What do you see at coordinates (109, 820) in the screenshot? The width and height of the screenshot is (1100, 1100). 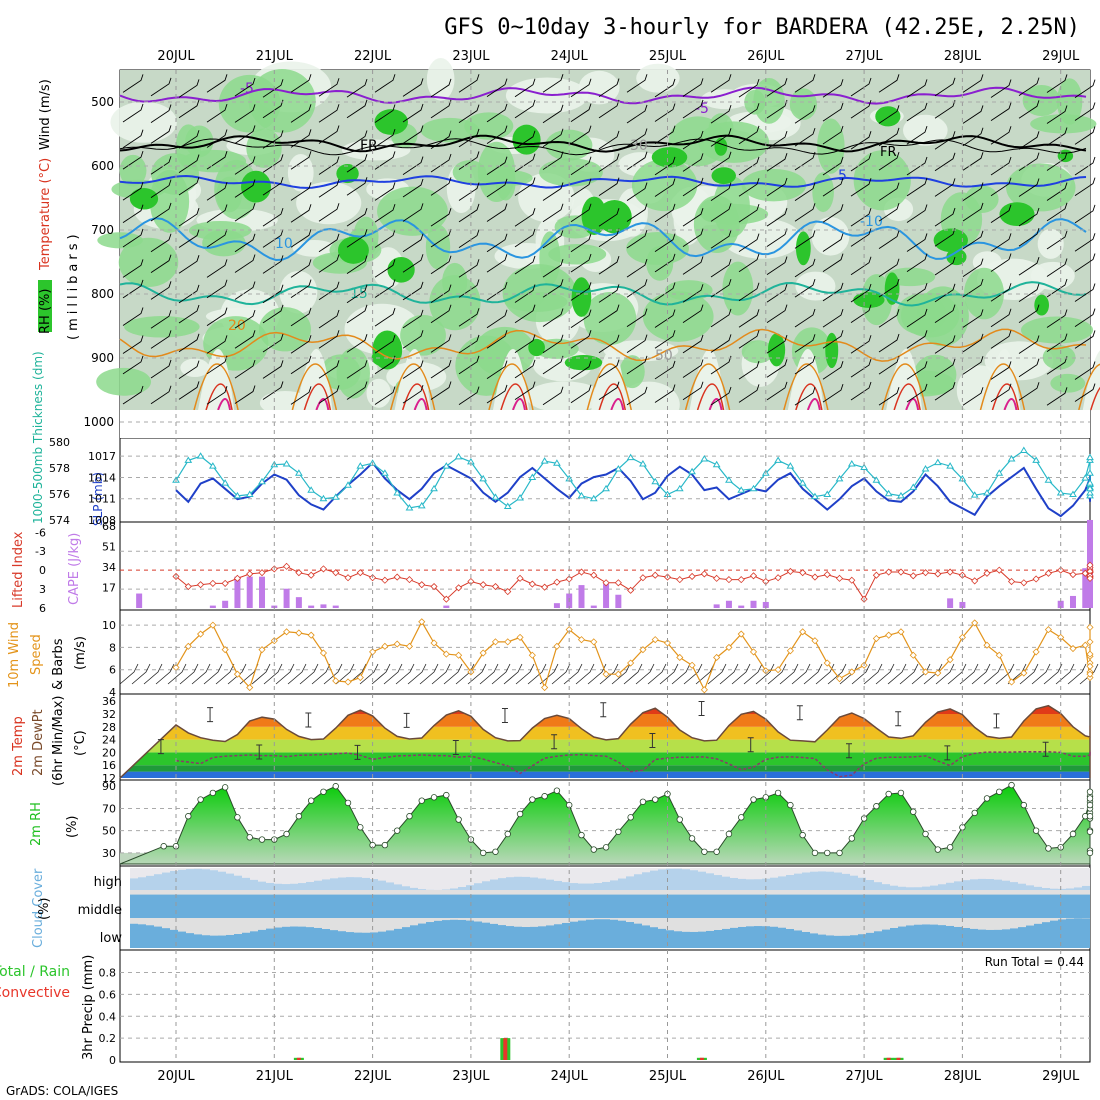 I see `rh-ticks: 90 70 50 30` at bounding box center [109, 820].